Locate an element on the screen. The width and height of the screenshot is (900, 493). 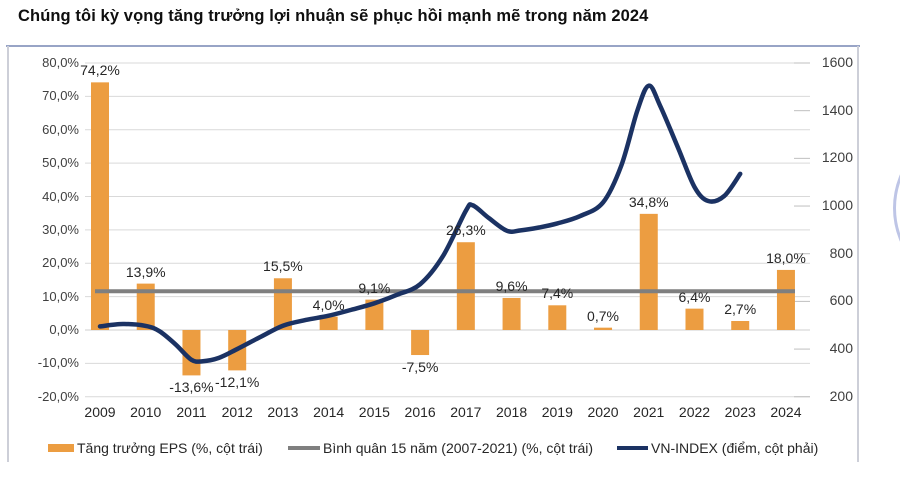
eps-bar-2019 is located at coordinates (557, 317).